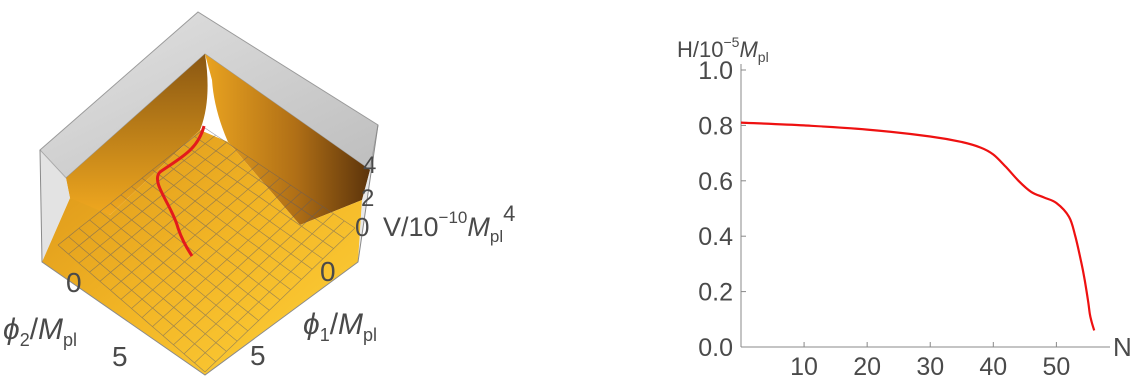  Describe the element at coordinates (715, 182) in the screenshot. I see `y-tick-label: 0.6` at that location.